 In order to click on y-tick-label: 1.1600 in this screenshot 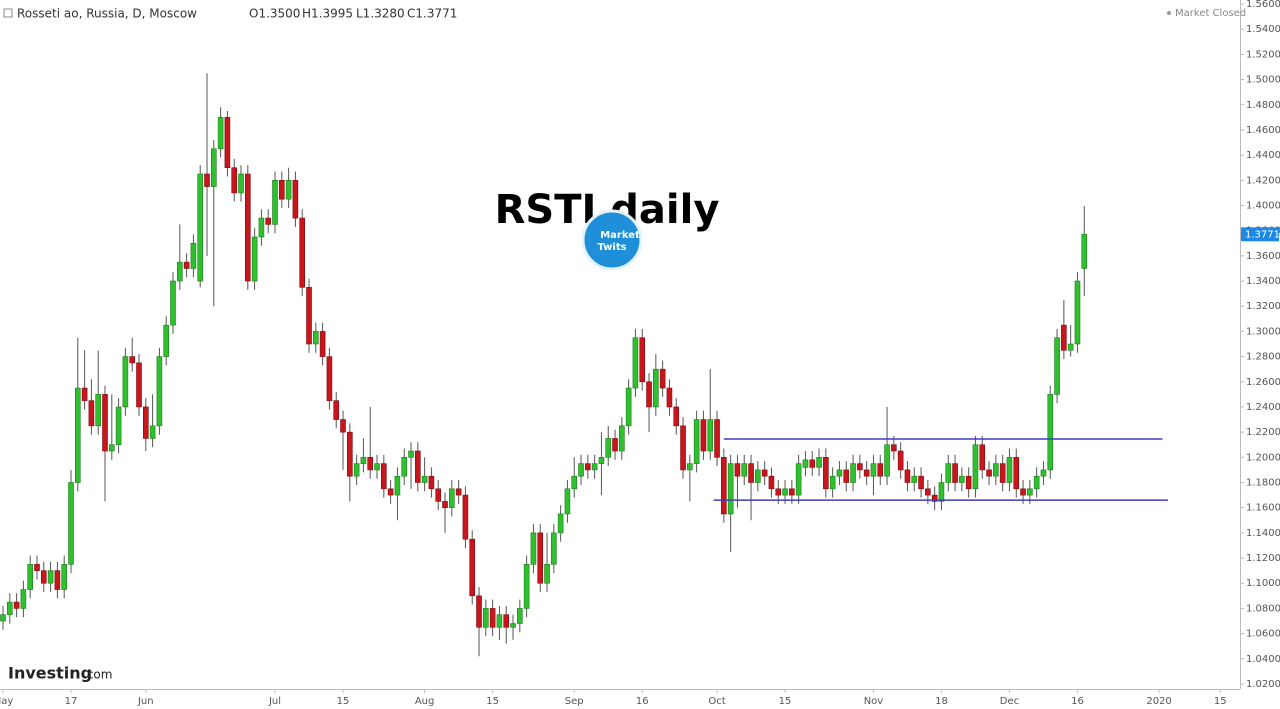, I will do `click(1263, 508)`.